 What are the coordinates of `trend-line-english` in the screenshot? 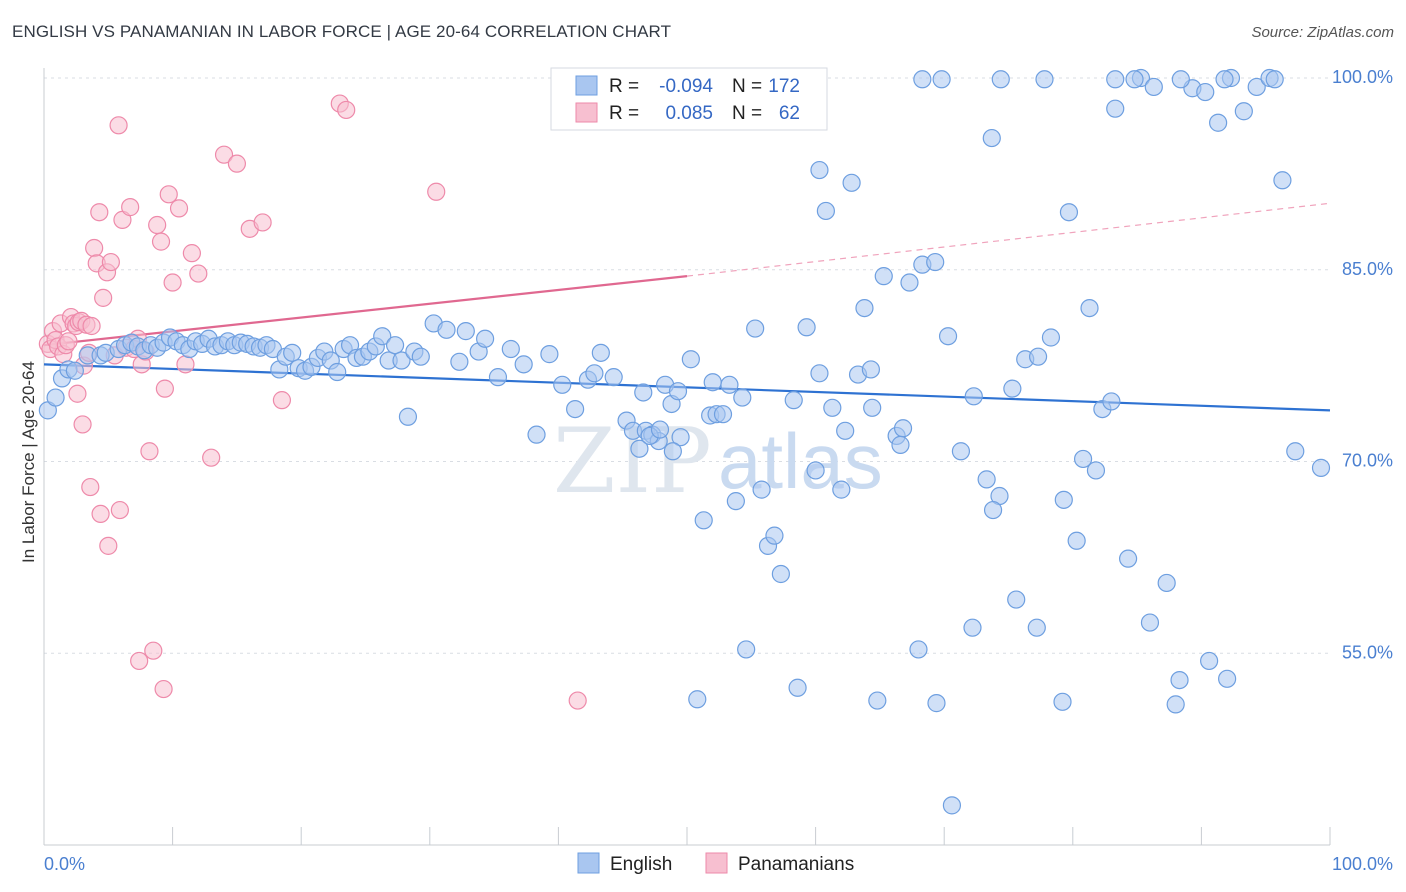 It's located at (687, 387).